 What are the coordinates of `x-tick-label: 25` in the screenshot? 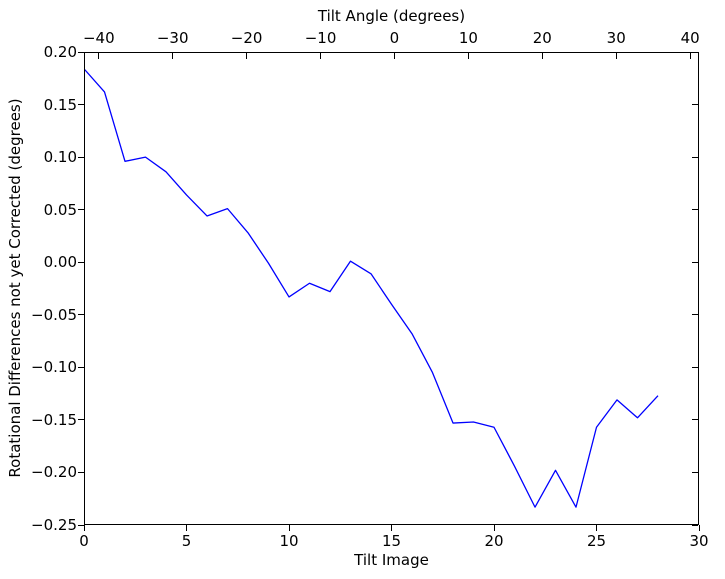 It's located at (596, 541).